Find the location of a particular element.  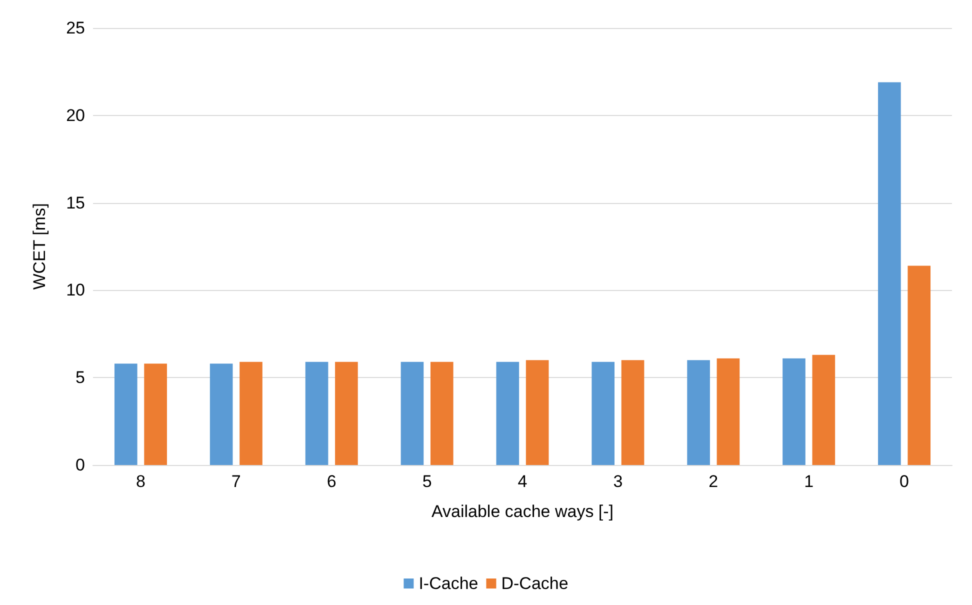

x-tick-label: 7 is located at coordinates (236, 481).